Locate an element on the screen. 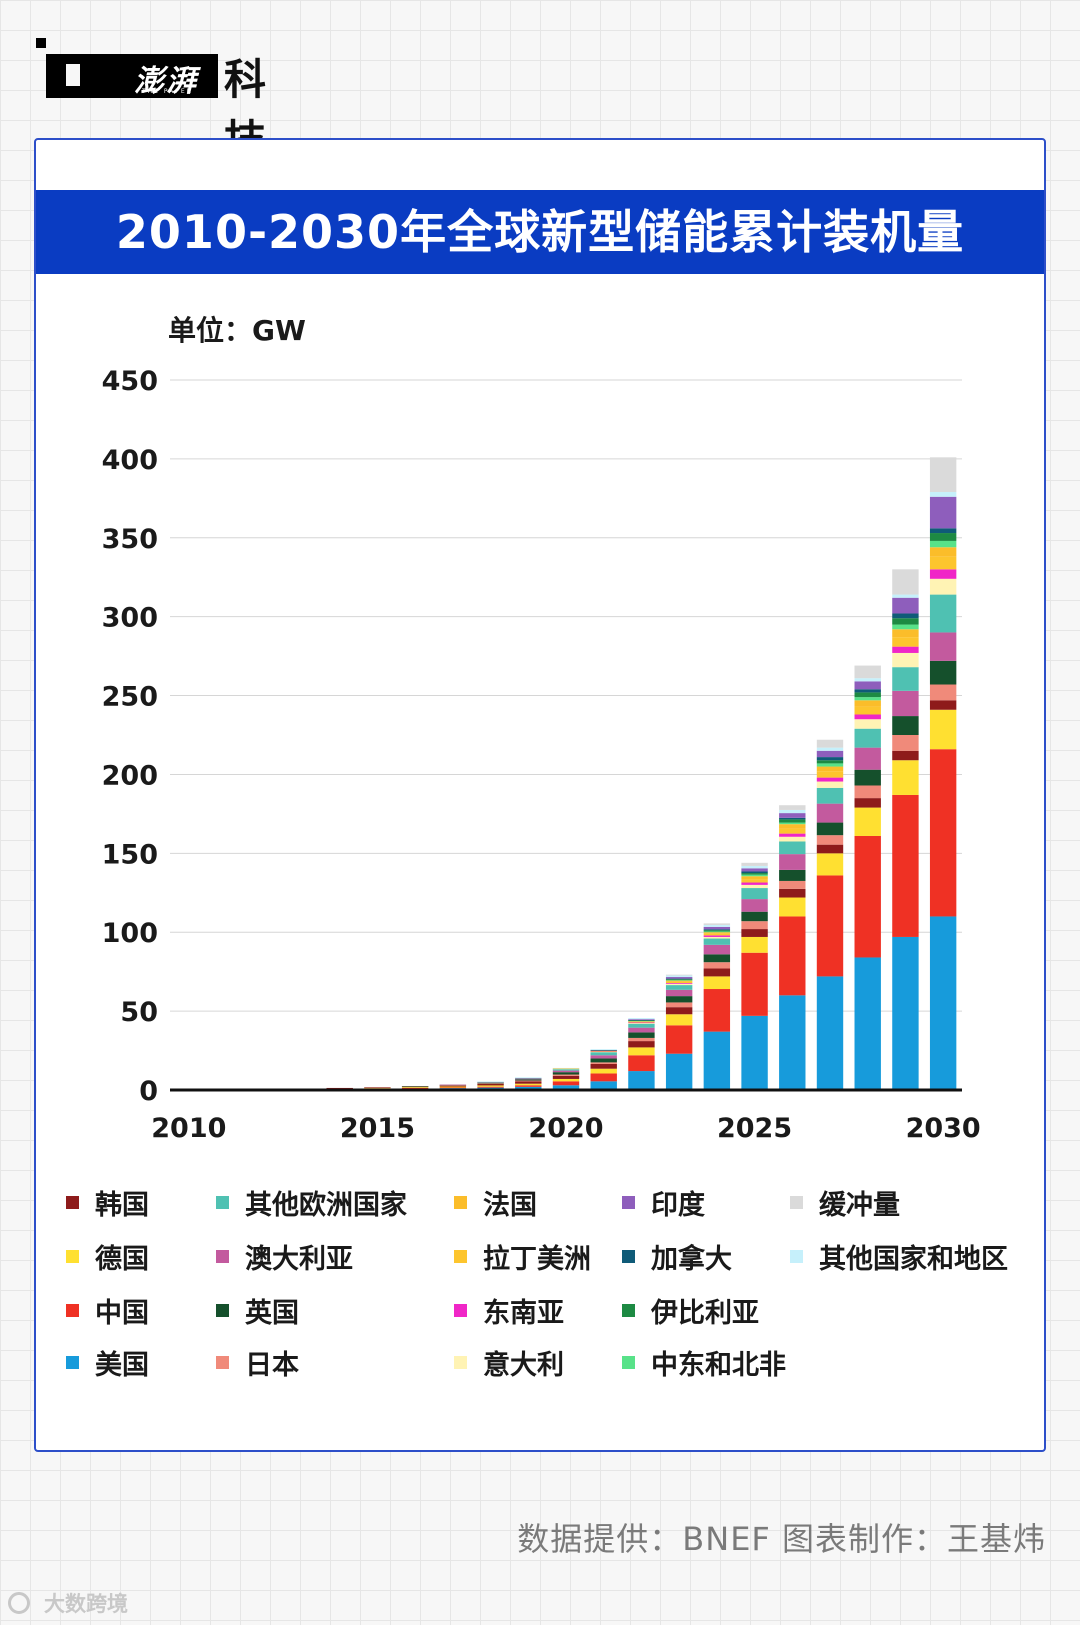 Image resolution: width=1080 pixels, height=1625 pixels. legend-label: 拉丁美洲 is located at coordinates (537, 1259).